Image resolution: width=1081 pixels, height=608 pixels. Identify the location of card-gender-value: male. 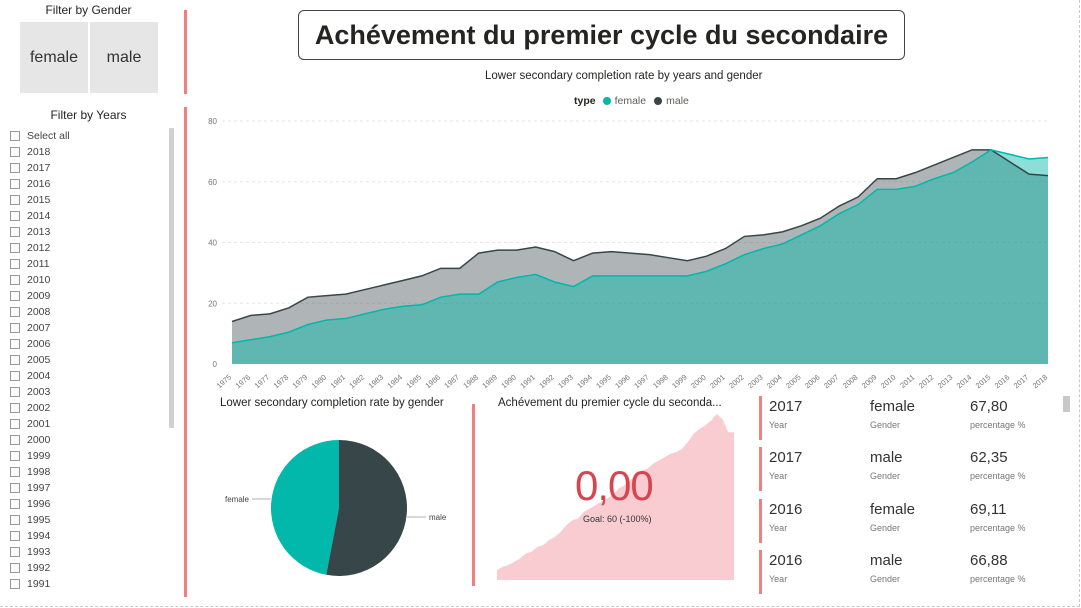
(886, 457).